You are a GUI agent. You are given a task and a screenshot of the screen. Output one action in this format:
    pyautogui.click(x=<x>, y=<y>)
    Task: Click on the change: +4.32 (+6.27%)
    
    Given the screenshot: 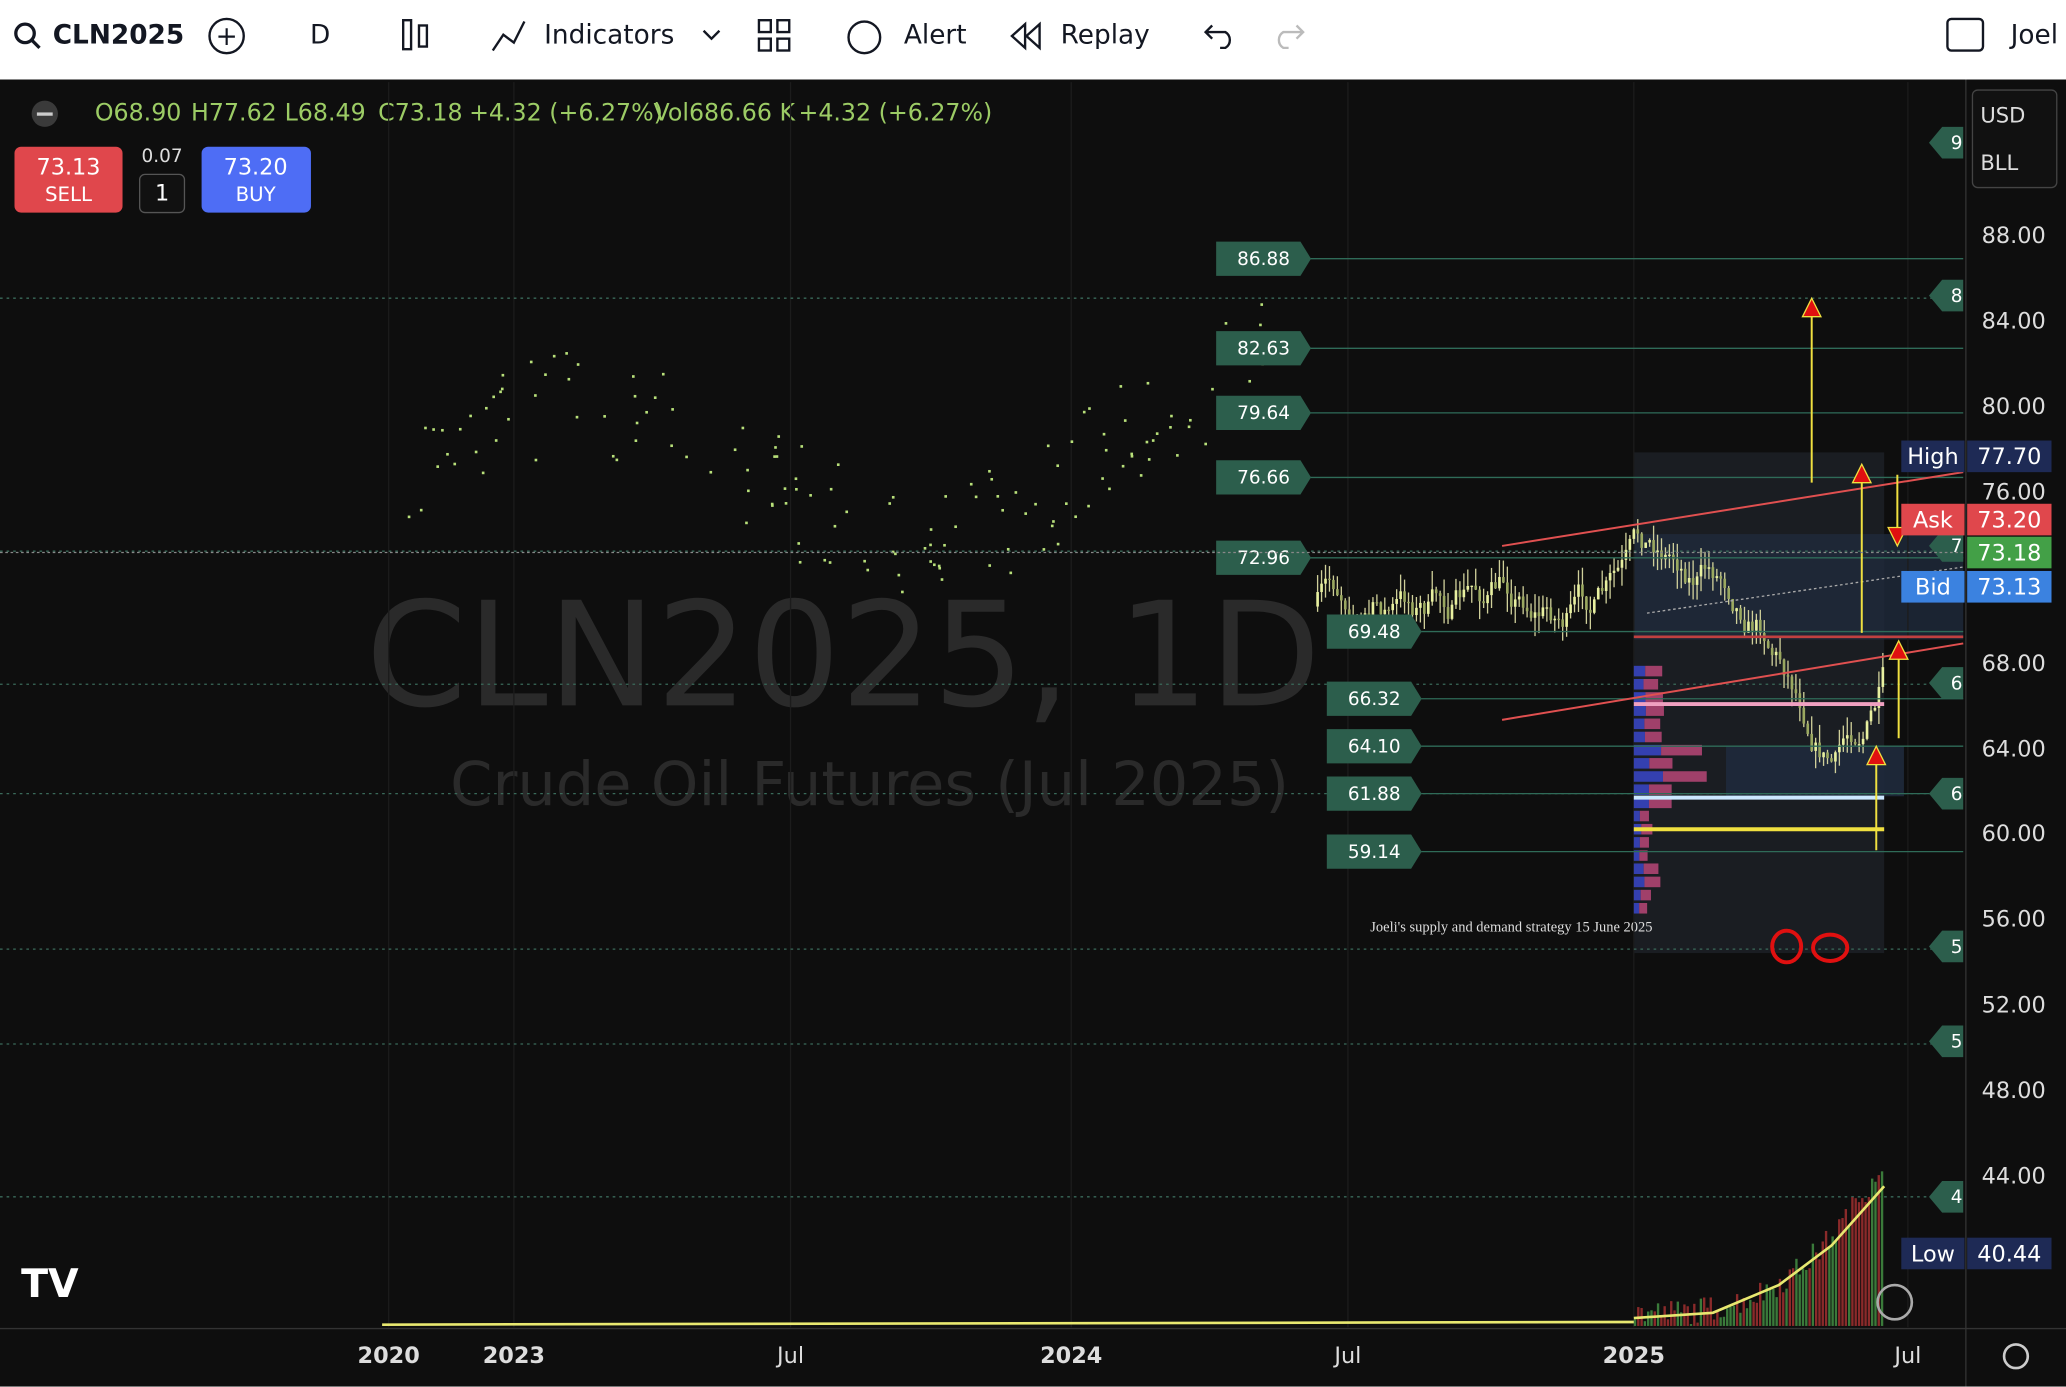 What is the action you would take?
    pyautogui.click(x=566, y=112)
    